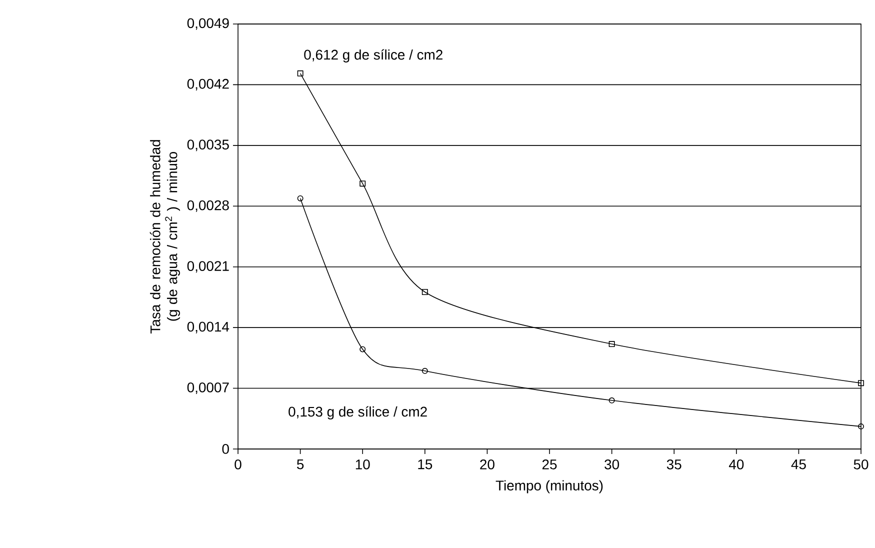 This screenshot has width=875, height=548. What do you see at coordinates (357, 413) in the screenshot?
I see `annotation: 0,153 g de sílice / cm2` at bounding box center [357, 413].